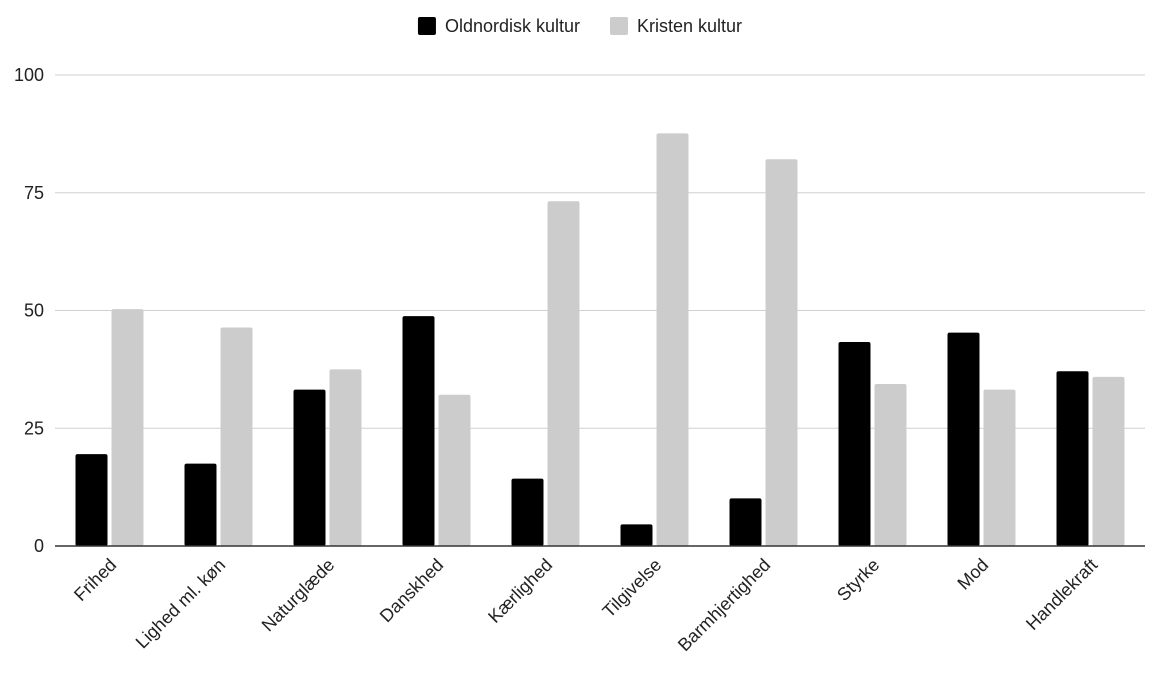  I want to click on x-tick-label: Styrke, so click(858, 580).